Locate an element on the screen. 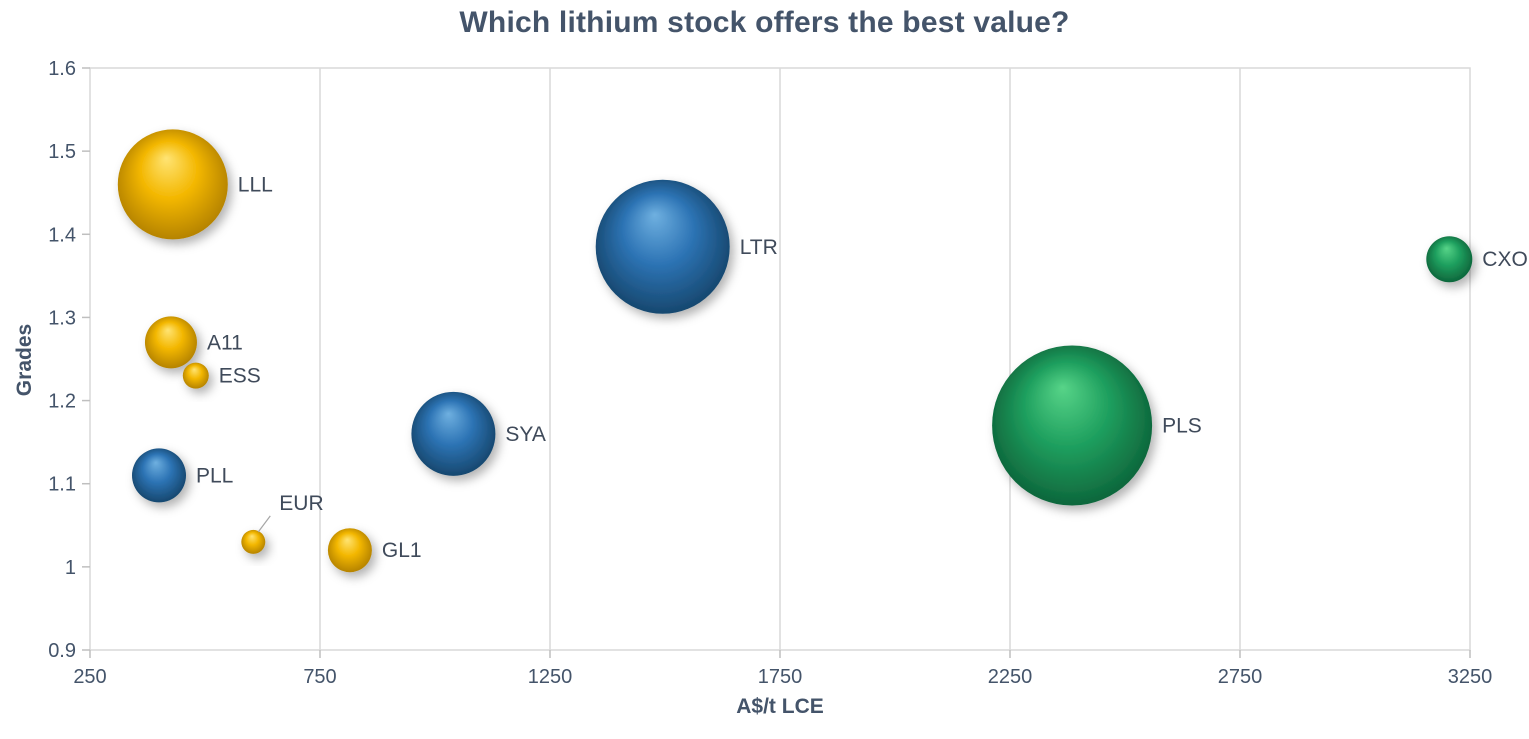  bubble-label-A11: A11 is located at coordinates (225, 342).